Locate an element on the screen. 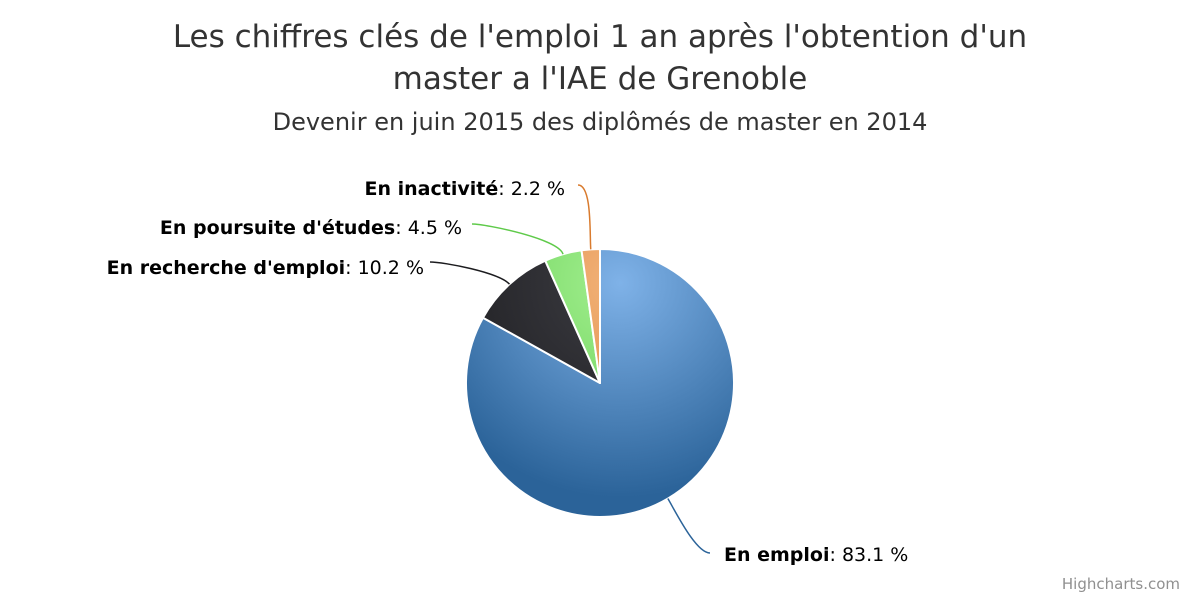  label-connectors is located at coordinates (570, 369).